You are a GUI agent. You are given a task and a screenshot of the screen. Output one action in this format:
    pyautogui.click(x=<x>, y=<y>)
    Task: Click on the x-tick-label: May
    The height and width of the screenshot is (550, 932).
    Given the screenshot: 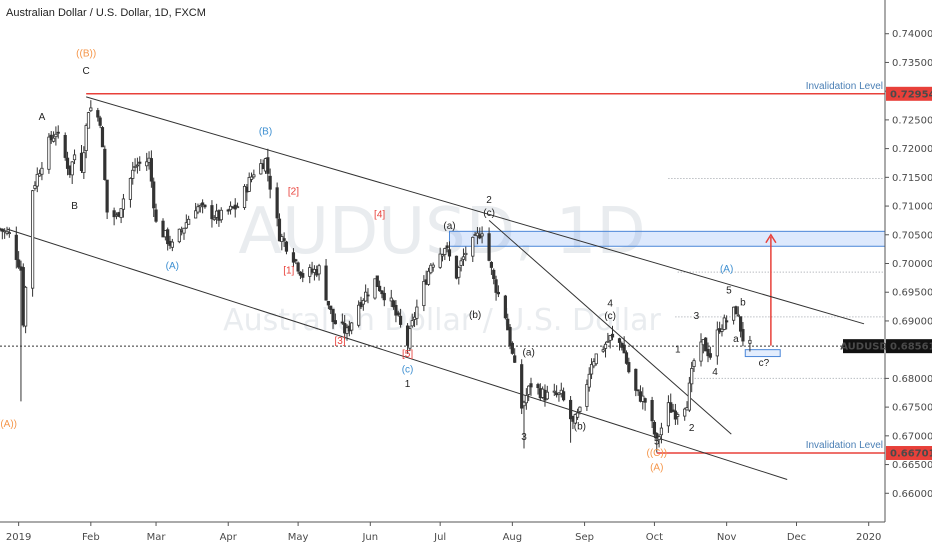 What is the action you would take?
    pyautogui.click(x=298, y=537)
    